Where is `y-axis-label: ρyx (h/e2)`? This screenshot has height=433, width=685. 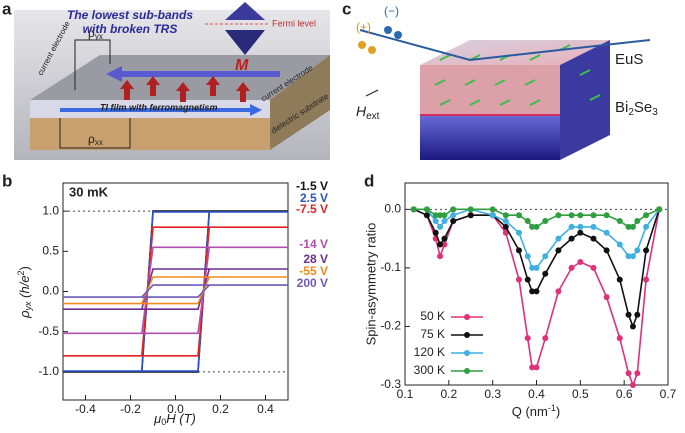 y-axis-label: ρyx (h/e2) is located at coordinates (24, 292).